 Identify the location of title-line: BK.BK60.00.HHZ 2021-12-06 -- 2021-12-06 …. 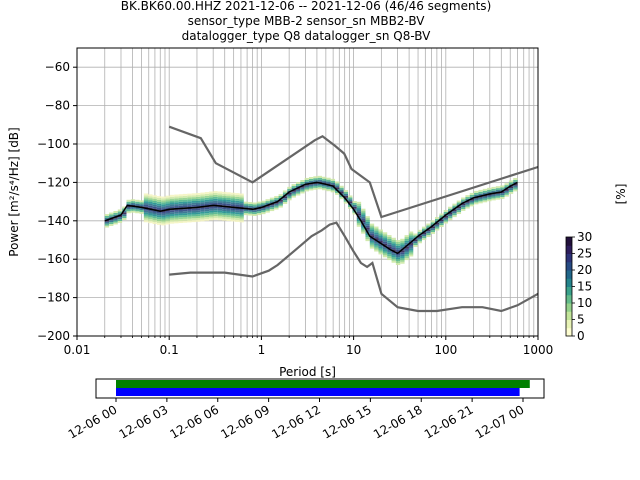
(306, 6).